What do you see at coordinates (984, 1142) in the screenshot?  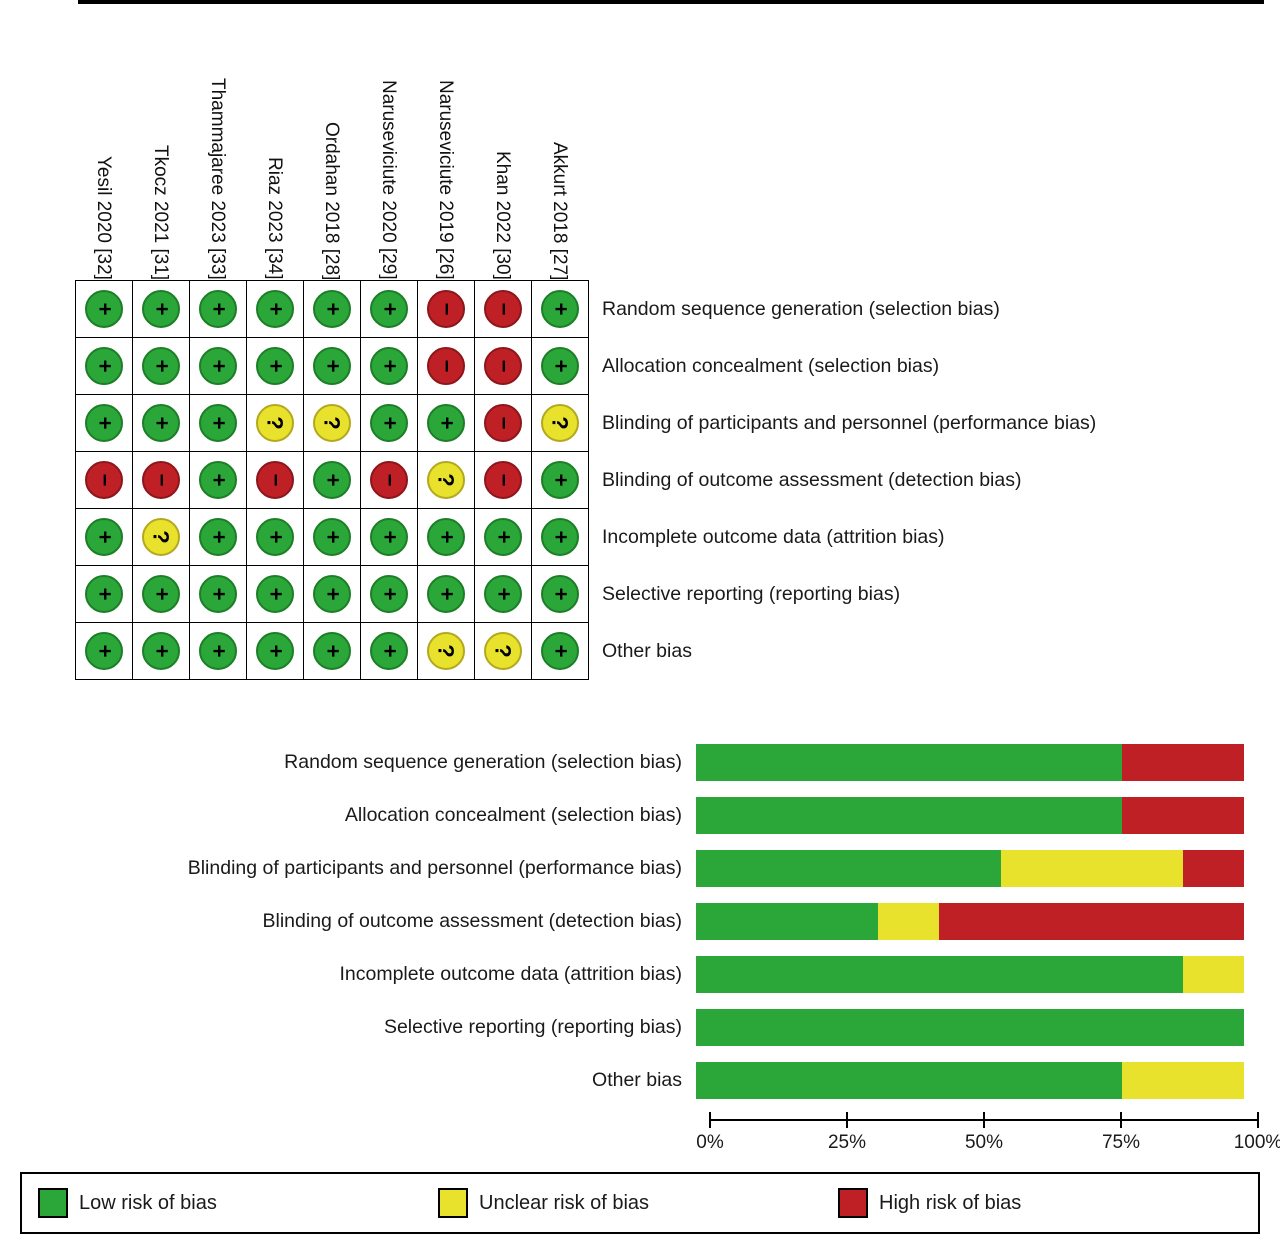 I see `axis-tick-label: 50%` at bounding box center [984, 1142].